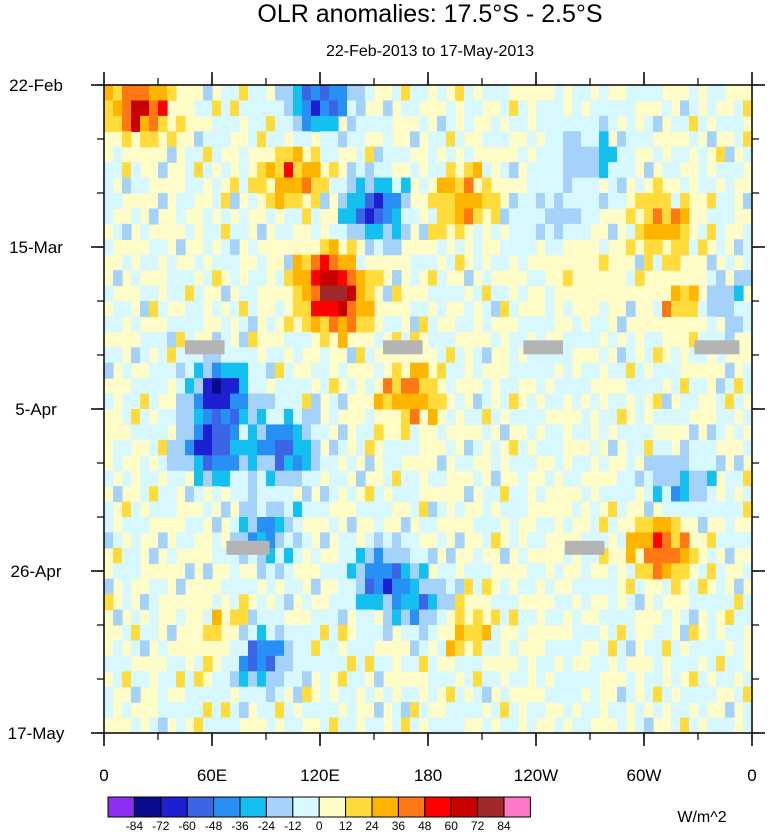  What do you see at coordinates (36, 733) in the screenshot?
I see `y-tick-label: 17-May` at bounding box center [36, 733].